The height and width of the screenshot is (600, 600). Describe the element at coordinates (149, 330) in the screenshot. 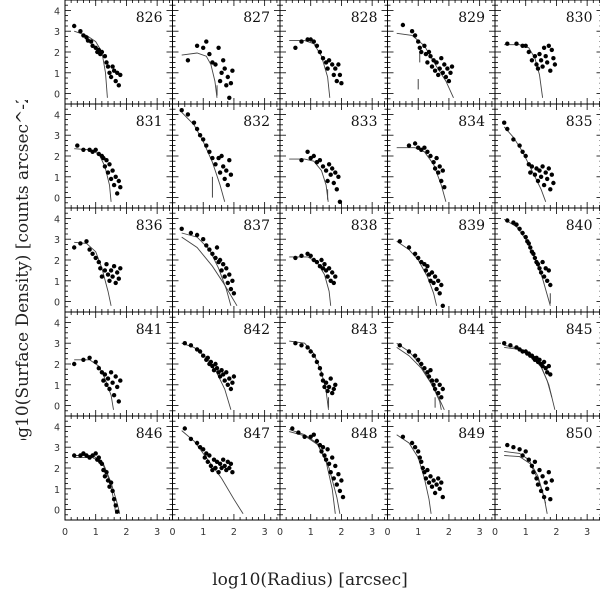

I see `panel-id-label: 841` at that location.